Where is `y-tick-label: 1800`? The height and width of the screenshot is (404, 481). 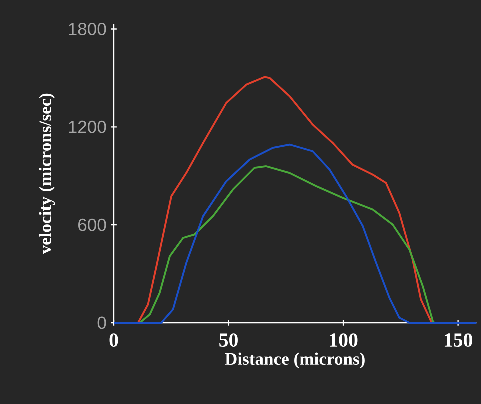 y-tick-label: 1800 is located at coordinates (87, 29).